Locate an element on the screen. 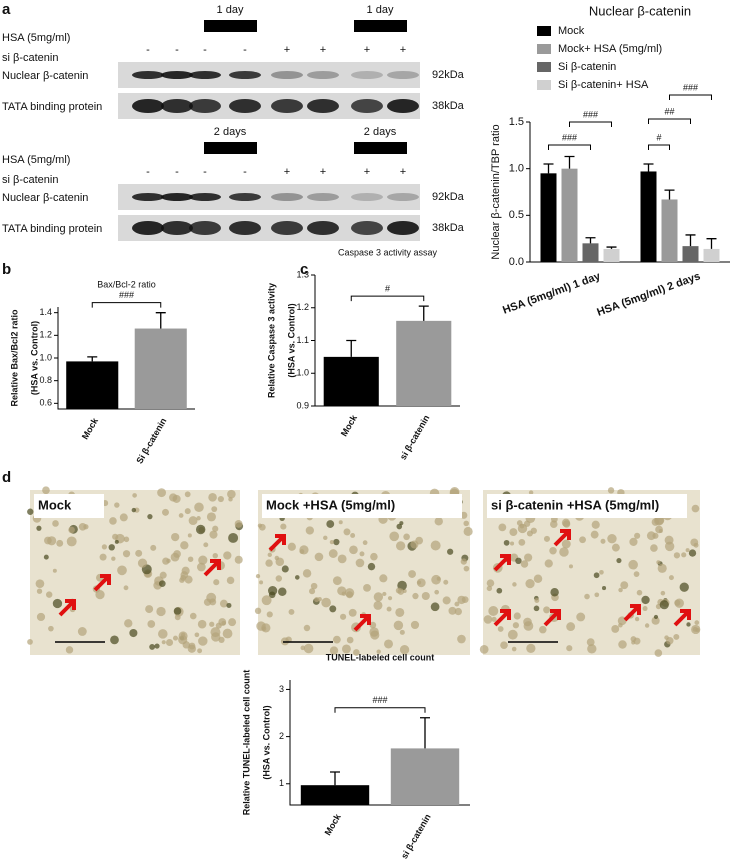 The image size is (740, 860). duration-label: 1 day is located at coordinates (380, 10).